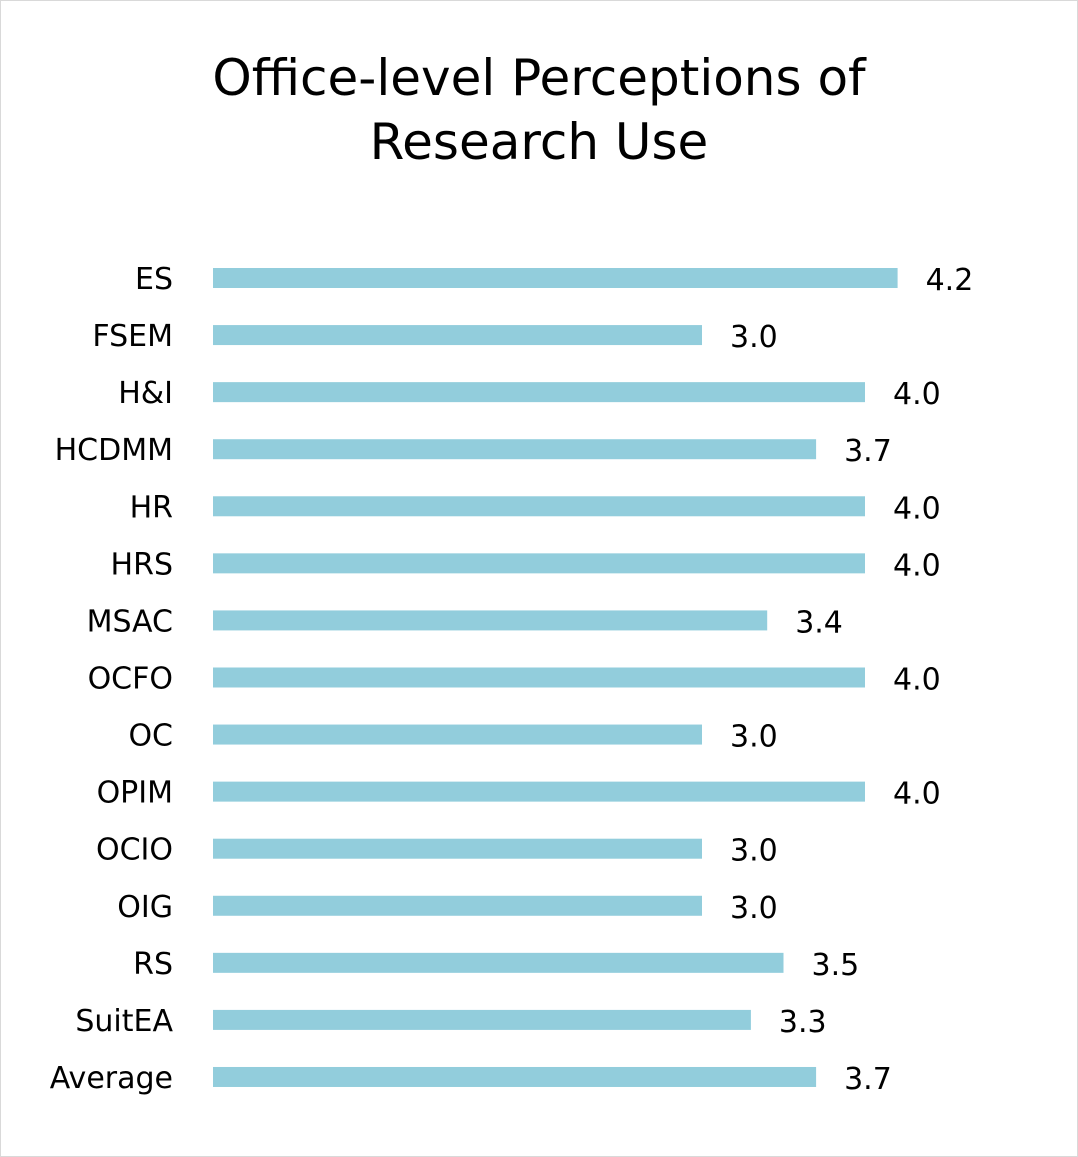 The height and width of the screenshot is (1157, 1078). Describe the element at coordinates (539, 110) in the screenshot. I see `chart-title: Office-level Perceptions of Research Use` at that location.